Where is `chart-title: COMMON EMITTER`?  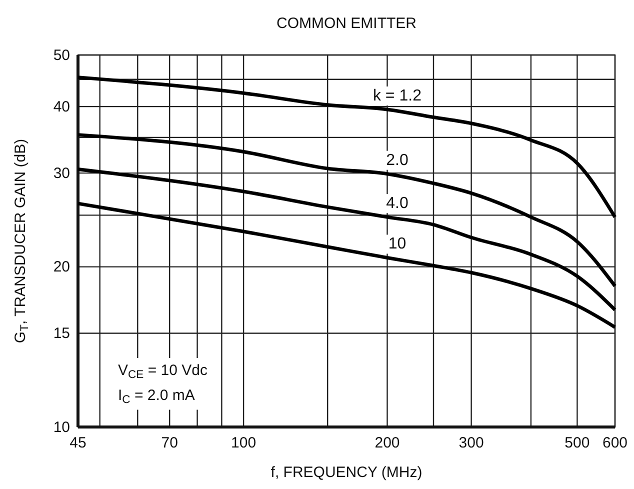
chart-title: COMMON EMITTER is located at coordinates (346, 23).